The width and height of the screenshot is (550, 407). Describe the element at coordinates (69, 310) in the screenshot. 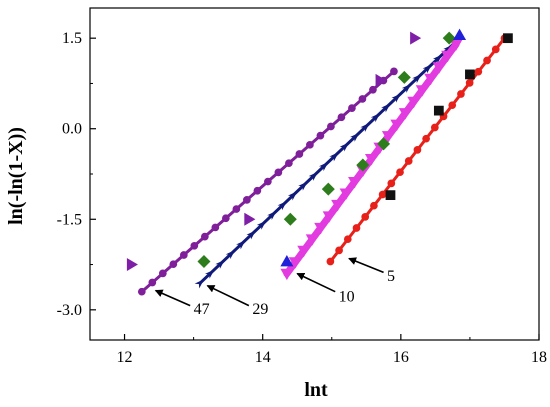

I see `y-tick-label: -3.0` at that location.